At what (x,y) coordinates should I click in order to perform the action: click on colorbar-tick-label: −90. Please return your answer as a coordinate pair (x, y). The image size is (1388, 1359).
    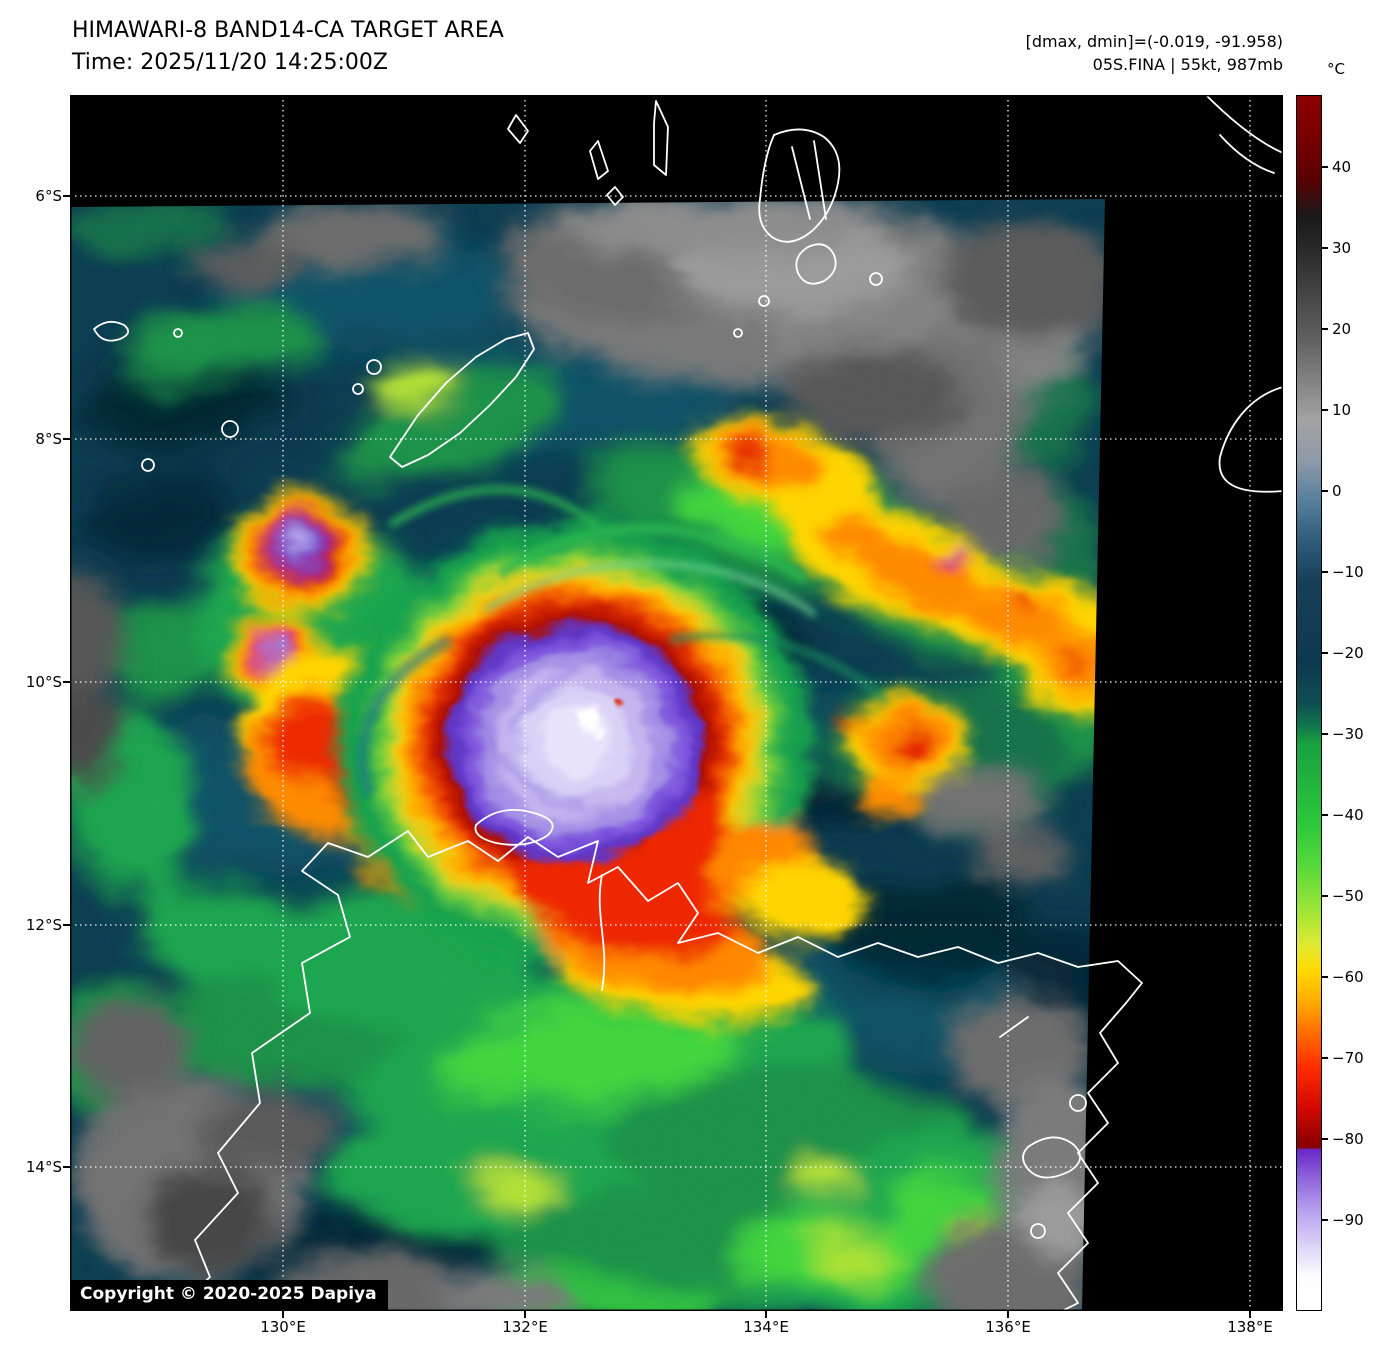
    Looking at the image, I should click on (1348, 1220).